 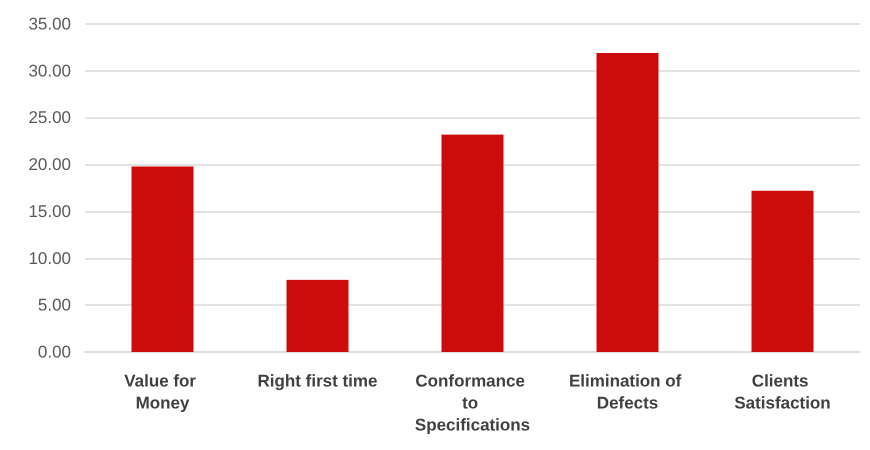 I want to click on x-tick-label: Right first time, so click(x=318, y=381).